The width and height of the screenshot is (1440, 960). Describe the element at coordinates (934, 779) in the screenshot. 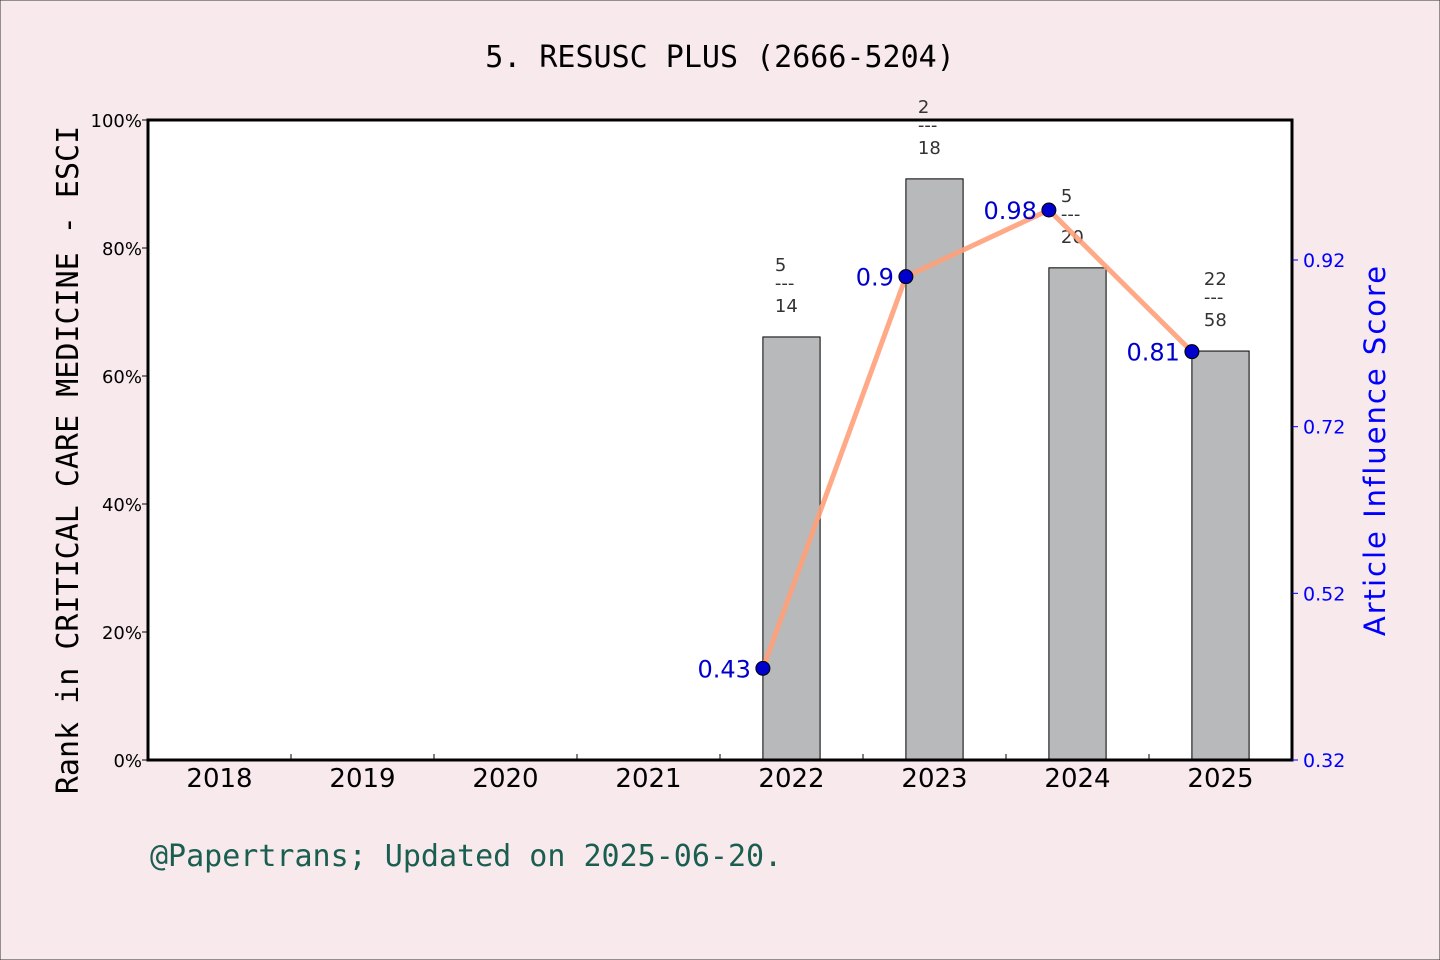

I see `x-tick-label: 2023` at that location.